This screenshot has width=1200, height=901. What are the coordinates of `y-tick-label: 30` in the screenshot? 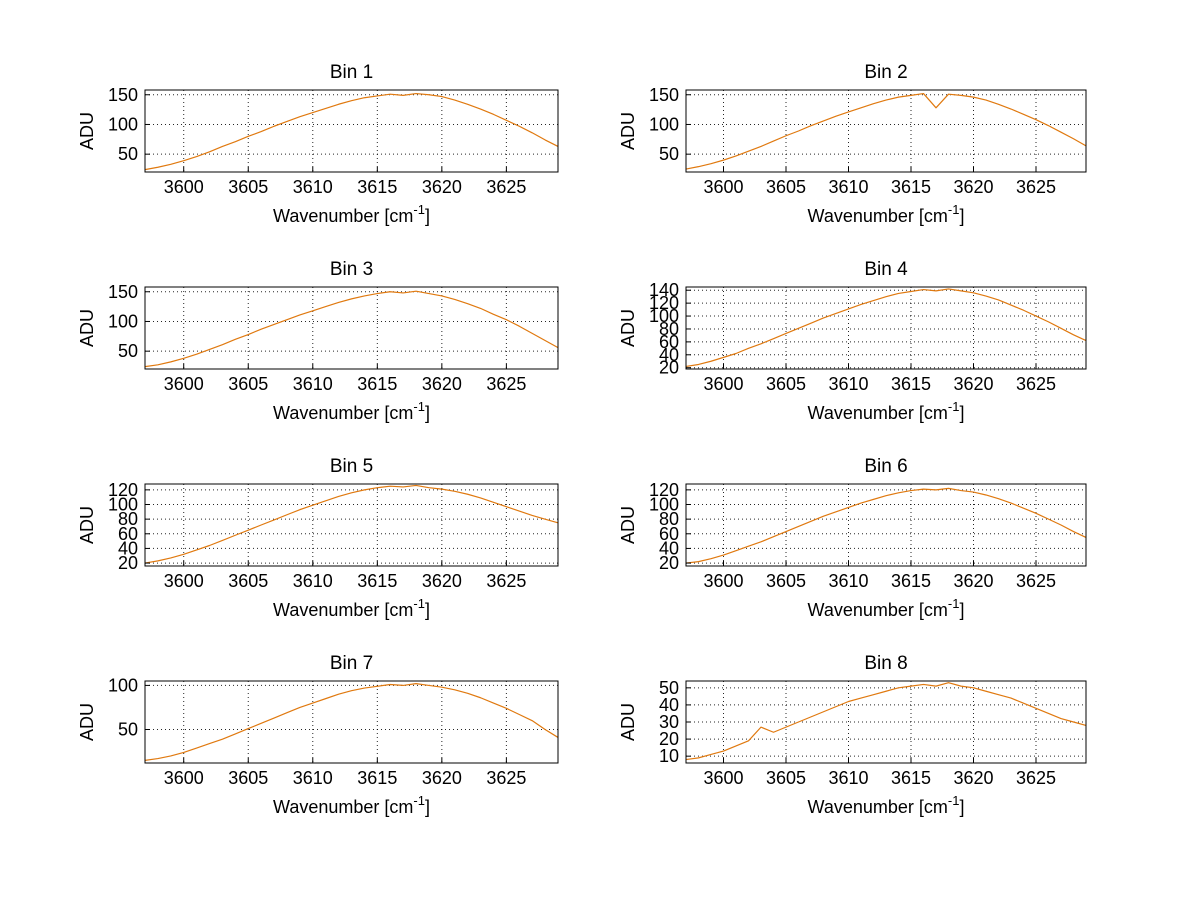 It's located at (669, 722).